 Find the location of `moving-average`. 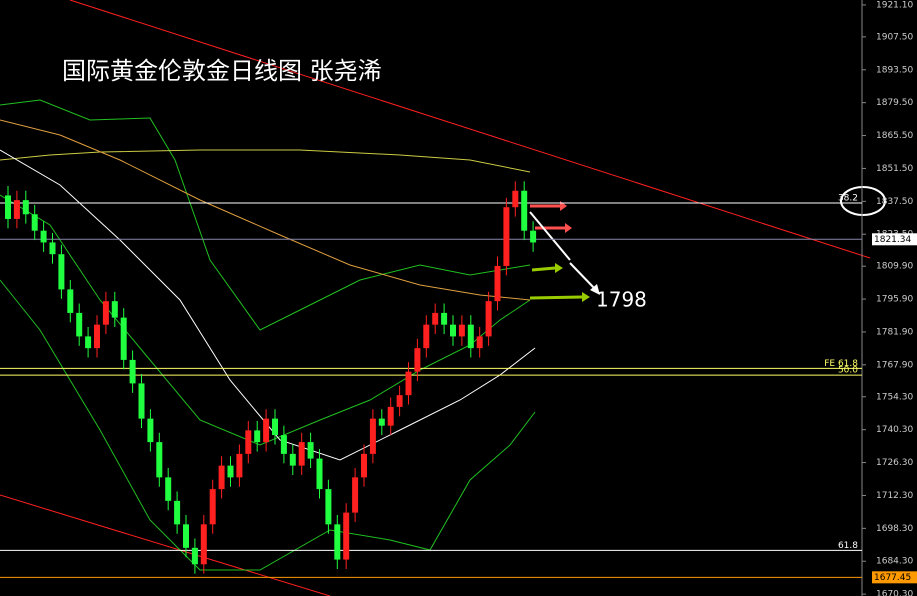

moving-average is located at coordinates (265, 161).